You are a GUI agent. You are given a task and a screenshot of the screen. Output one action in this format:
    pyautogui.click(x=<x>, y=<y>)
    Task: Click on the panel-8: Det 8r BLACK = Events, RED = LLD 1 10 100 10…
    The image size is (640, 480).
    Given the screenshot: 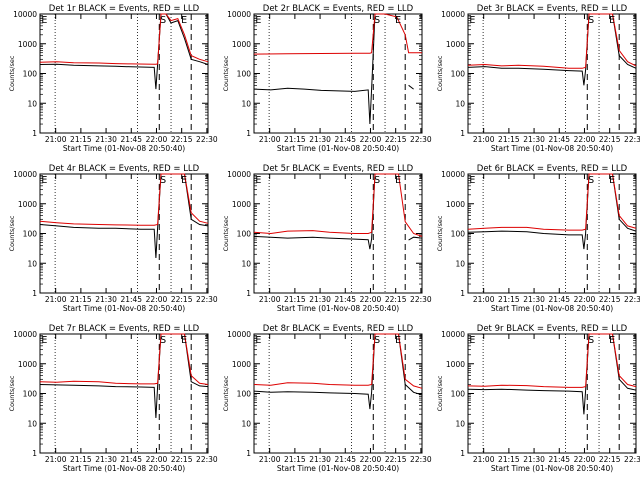 What is the action you would take?
    pyautogui.click(x=327, y=398)
    